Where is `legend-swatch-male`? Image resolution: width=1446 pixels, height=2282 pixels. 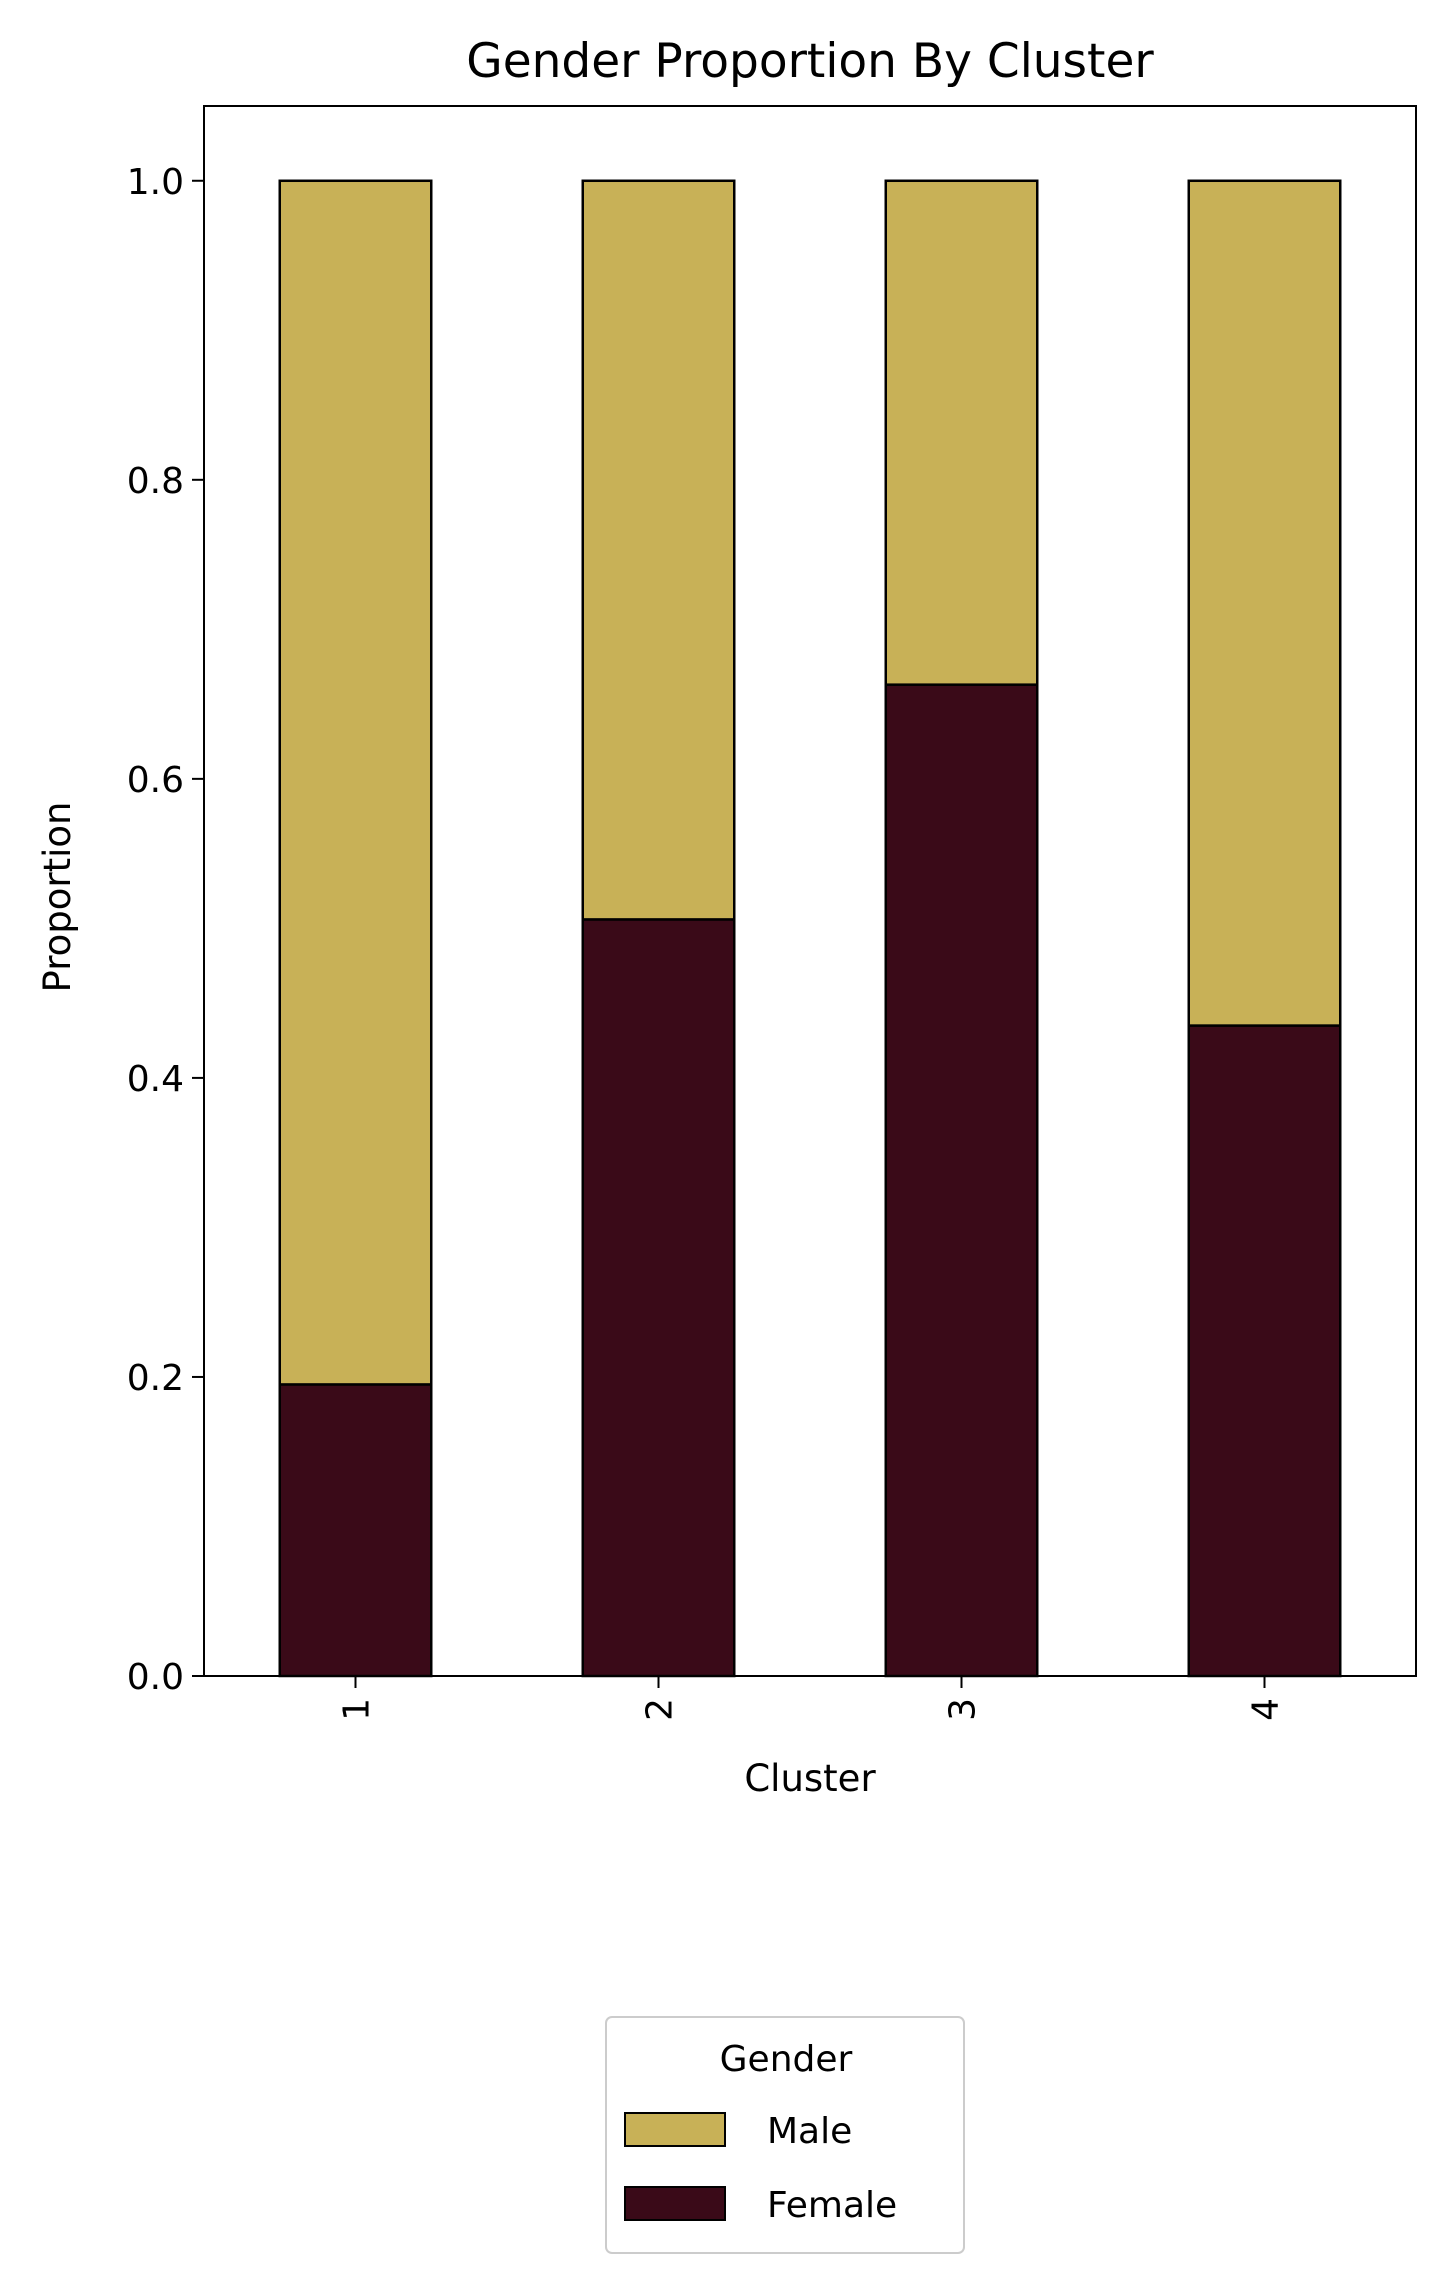 legend-swatch-male is located at coordinates (675, 2129).